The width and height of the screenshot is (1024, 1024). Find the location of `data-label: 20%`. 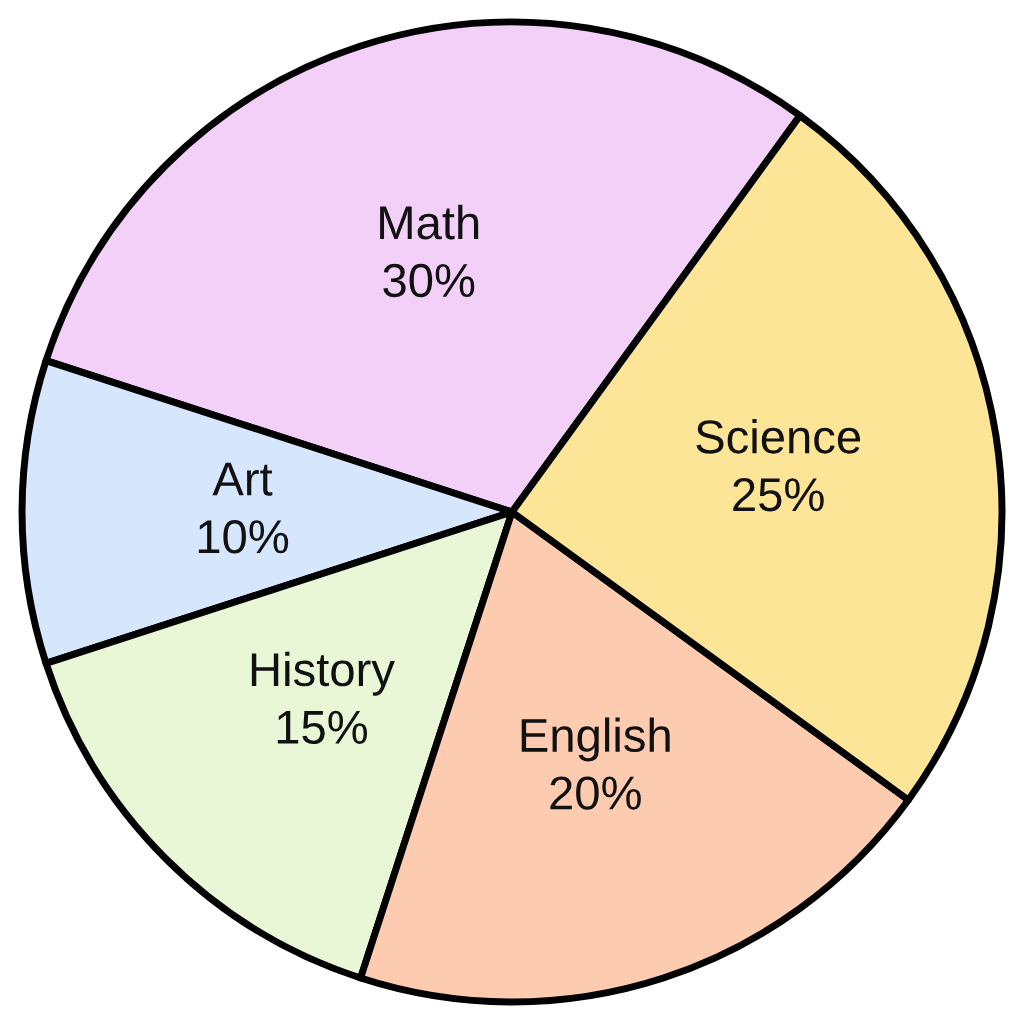

data-label: 20% is located at coordinates (595, 793).